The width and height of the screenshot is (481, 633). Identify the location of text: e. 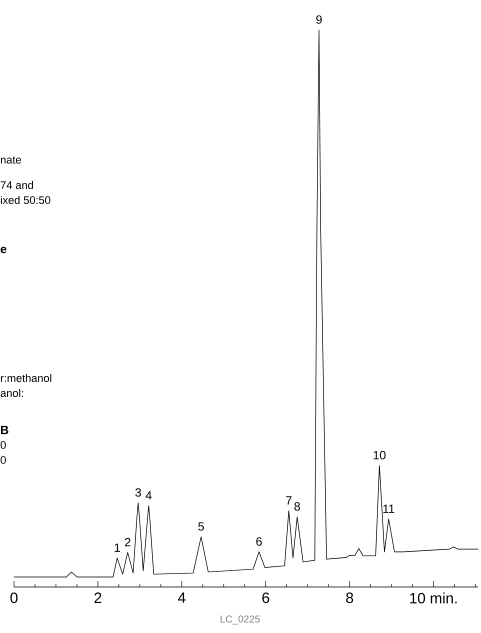
(3, 250).